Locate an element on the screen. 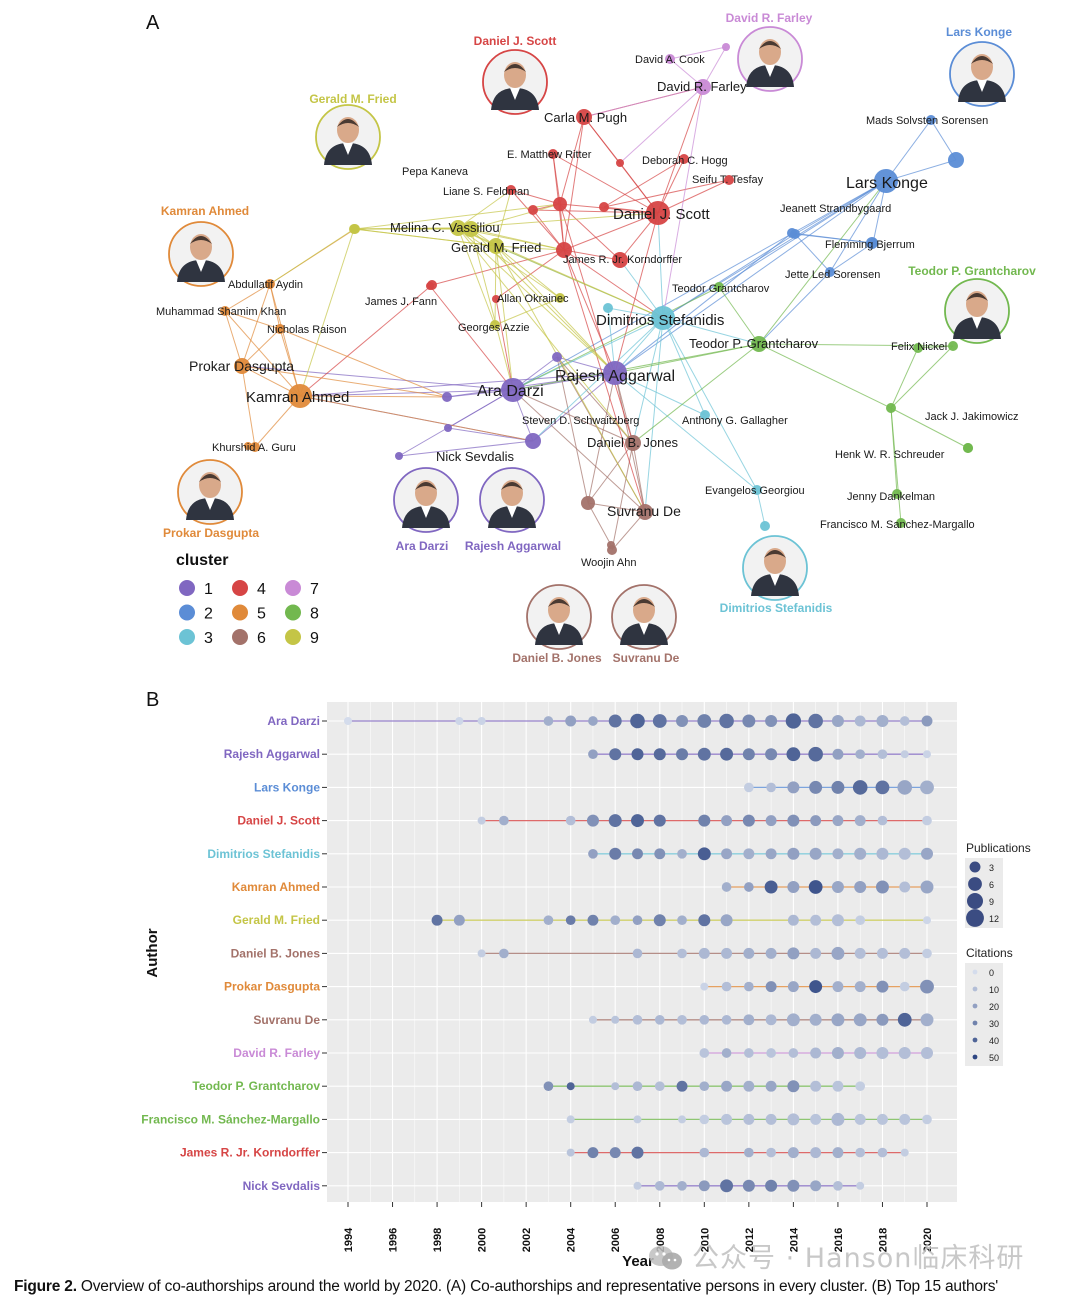 This screenshot has height=1300, width=1079. y-tick-label-nick-sevdalis: Nick Sevdalis is located at coordinates (282, 1186).